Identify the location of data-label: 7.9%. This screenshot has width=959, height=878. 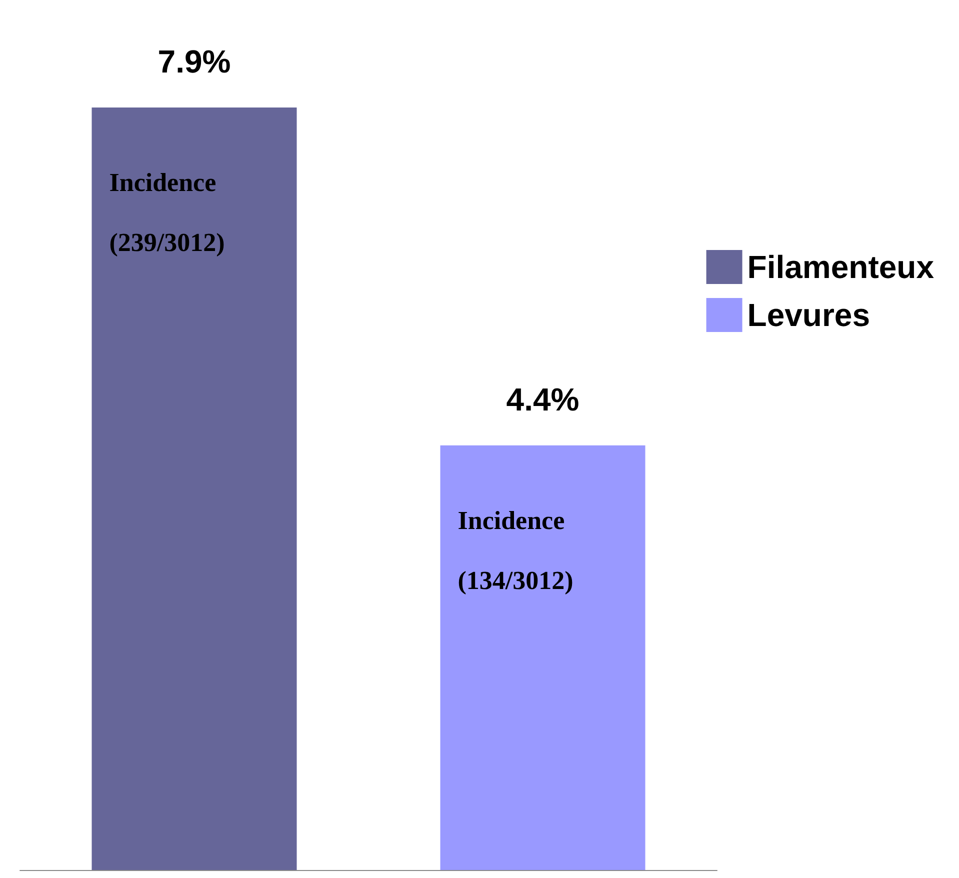
(194, 62).